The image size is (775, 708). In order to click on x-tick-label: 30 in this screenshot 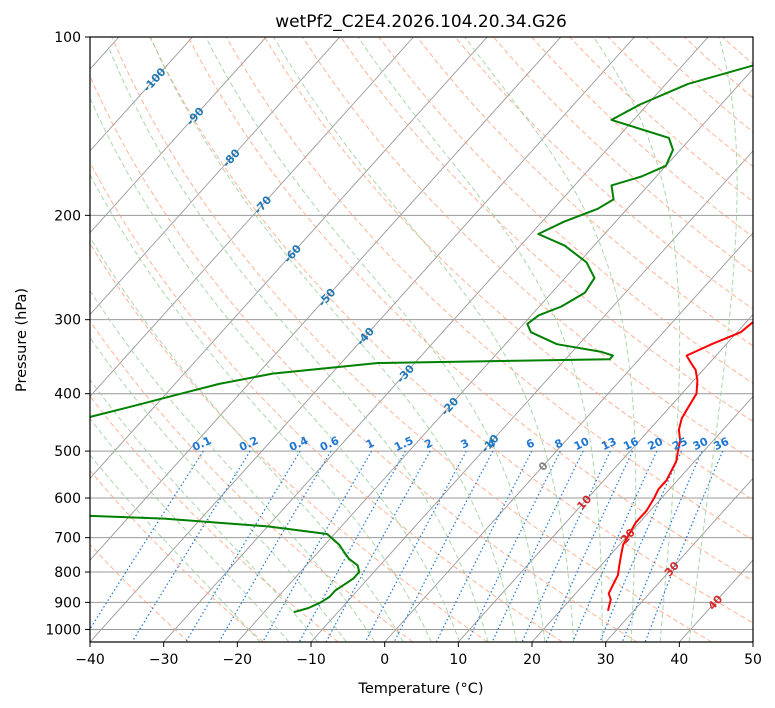, I will do `click(606, 660)`.